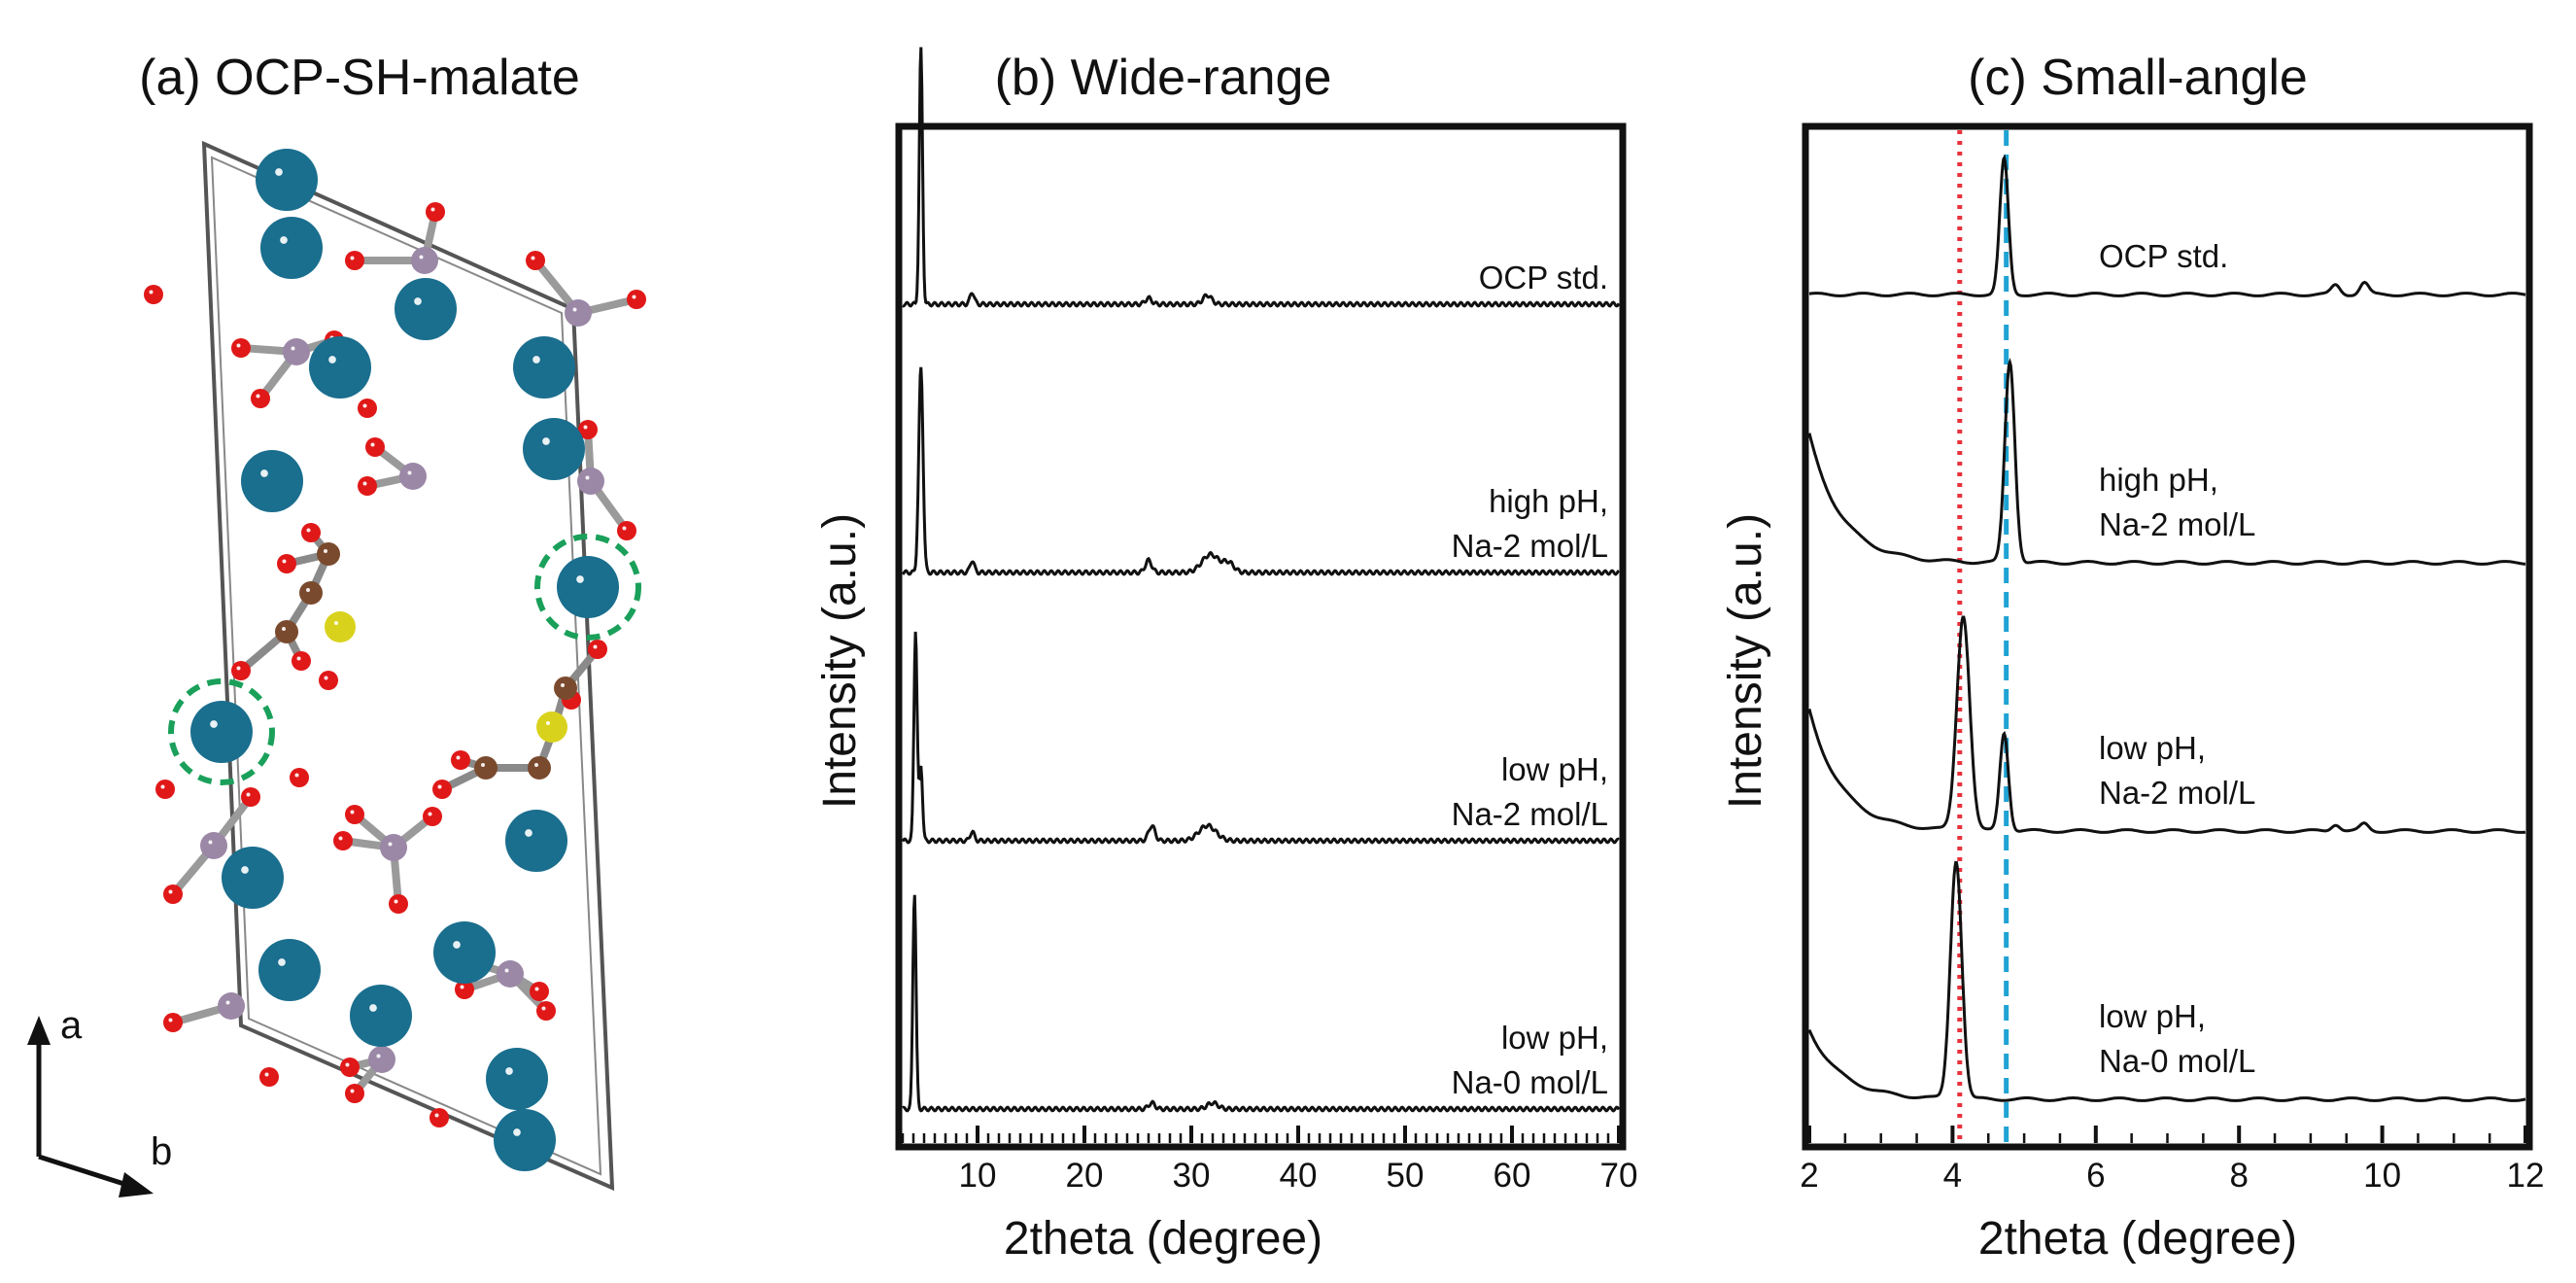 This screenshot has width=2576, height=1283. I want to click on panel-c-ylabel: Intensity (a.u.), so click(1746, 661).